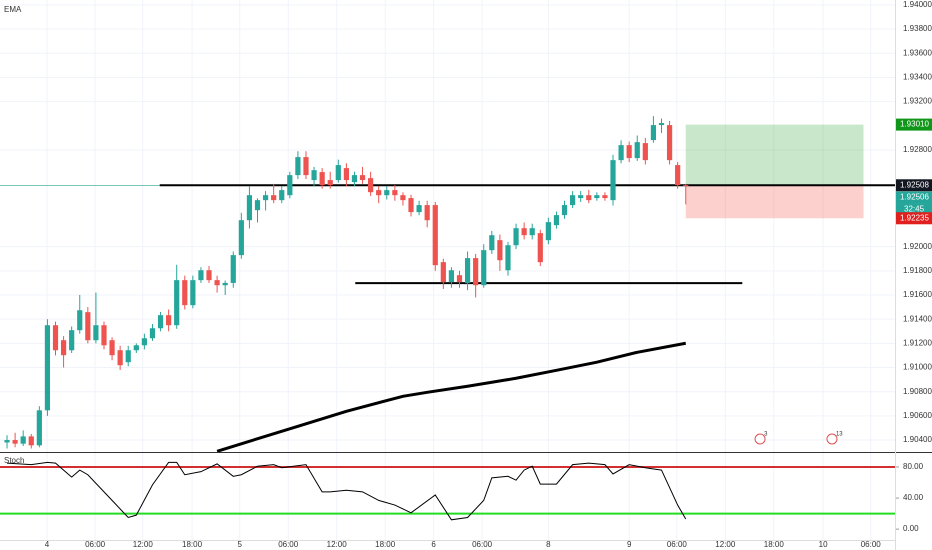 This screenshot has width=932, height=550. I want to click on y-tick-label: 1.91000, so click(917, 367).